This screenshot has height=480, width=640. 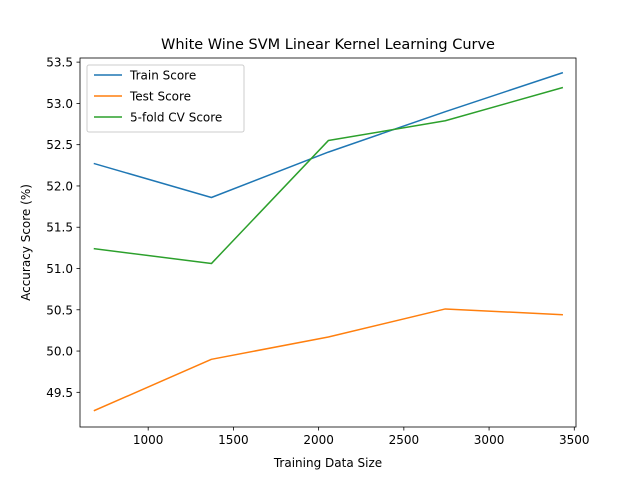 I want to click on legend-label: Train Score, so click(x=162, y=76).